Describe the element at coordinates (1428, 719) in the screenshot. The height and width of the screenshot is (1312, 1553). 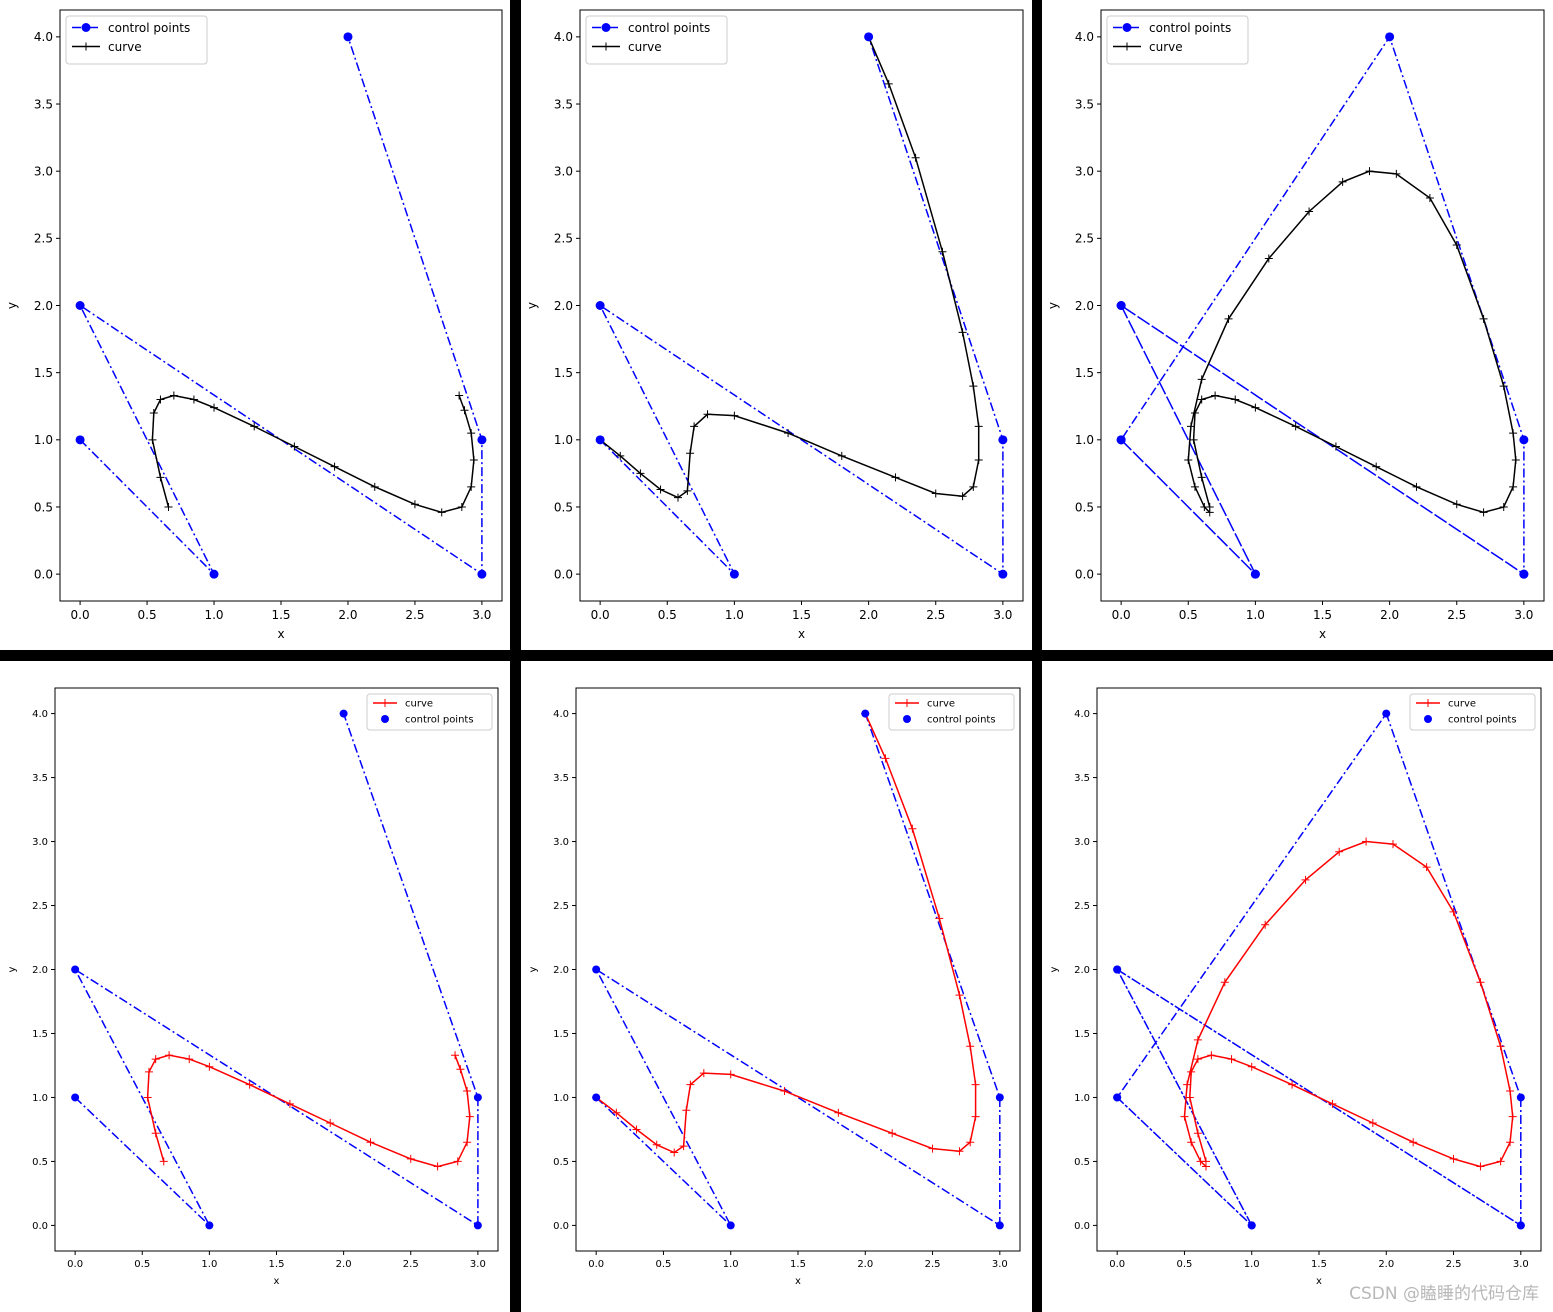
I see `legend-control-marker` at that location.